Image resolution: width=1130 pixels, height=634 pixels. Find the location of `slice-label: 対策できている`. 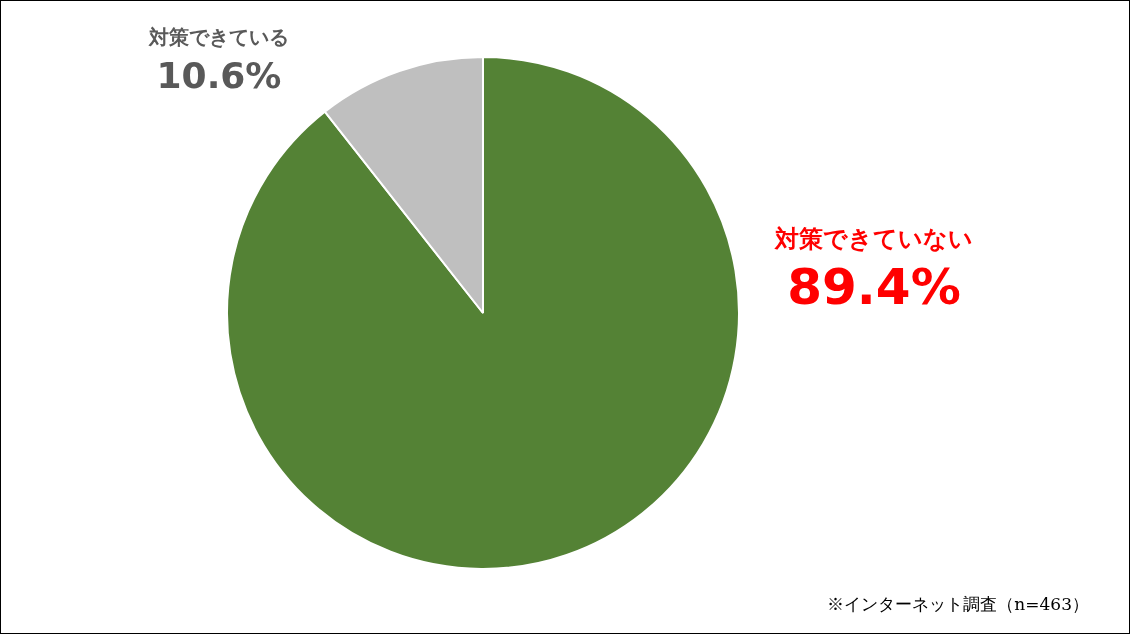

slice-label: 対策できている is located at coordinates (218, 37).